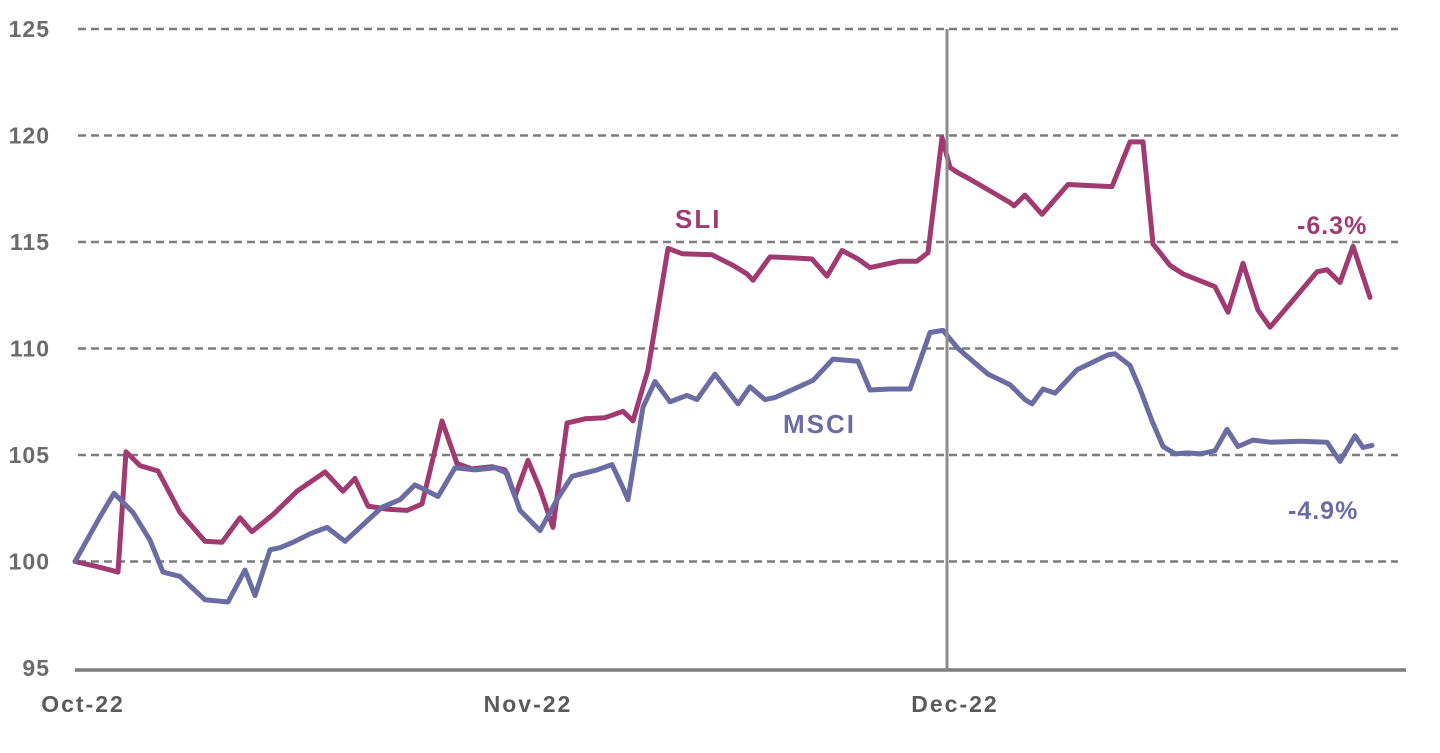 Image resolution: width=1440 pixels, height=753 pixels. I want to click on msci-series-label: MSCI, so click(819, 424).